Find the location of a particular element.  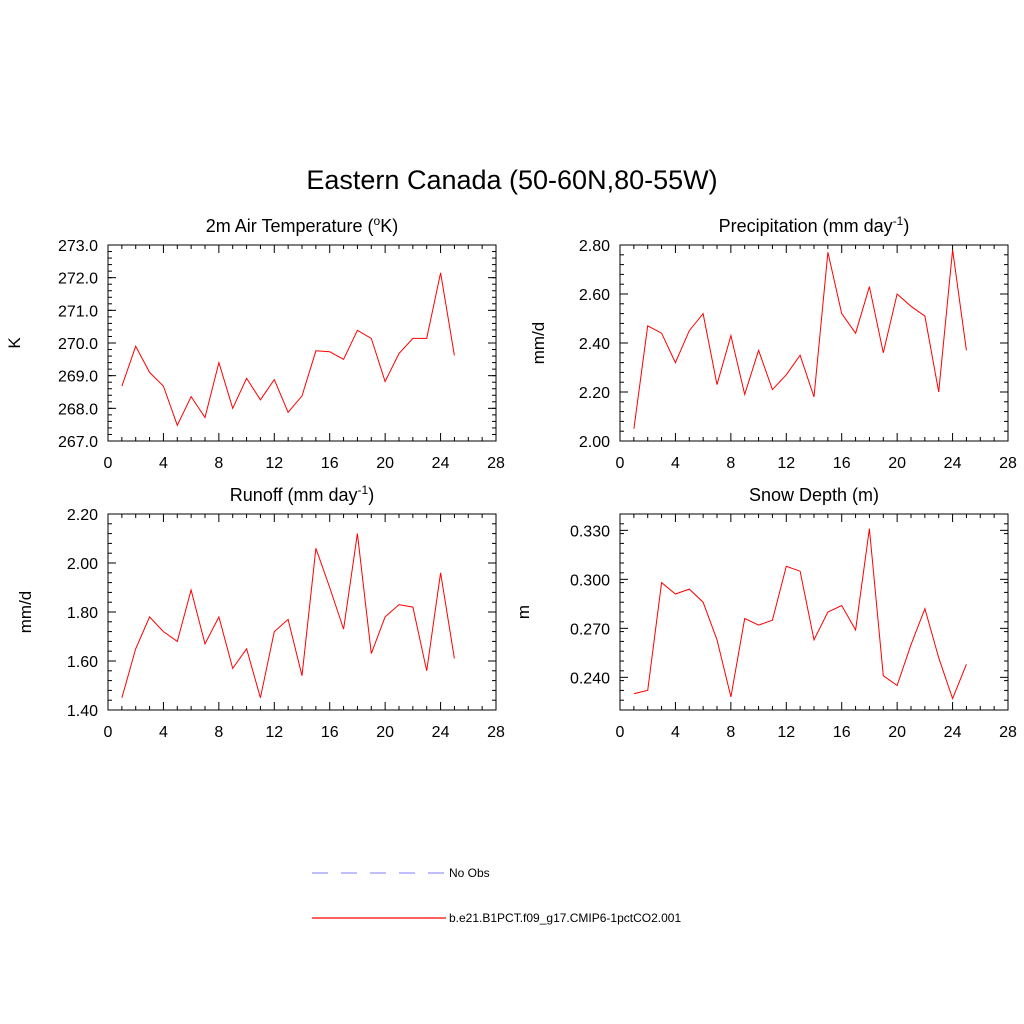

y-tick-label: 2.40 is located at coordinates (594, 344).